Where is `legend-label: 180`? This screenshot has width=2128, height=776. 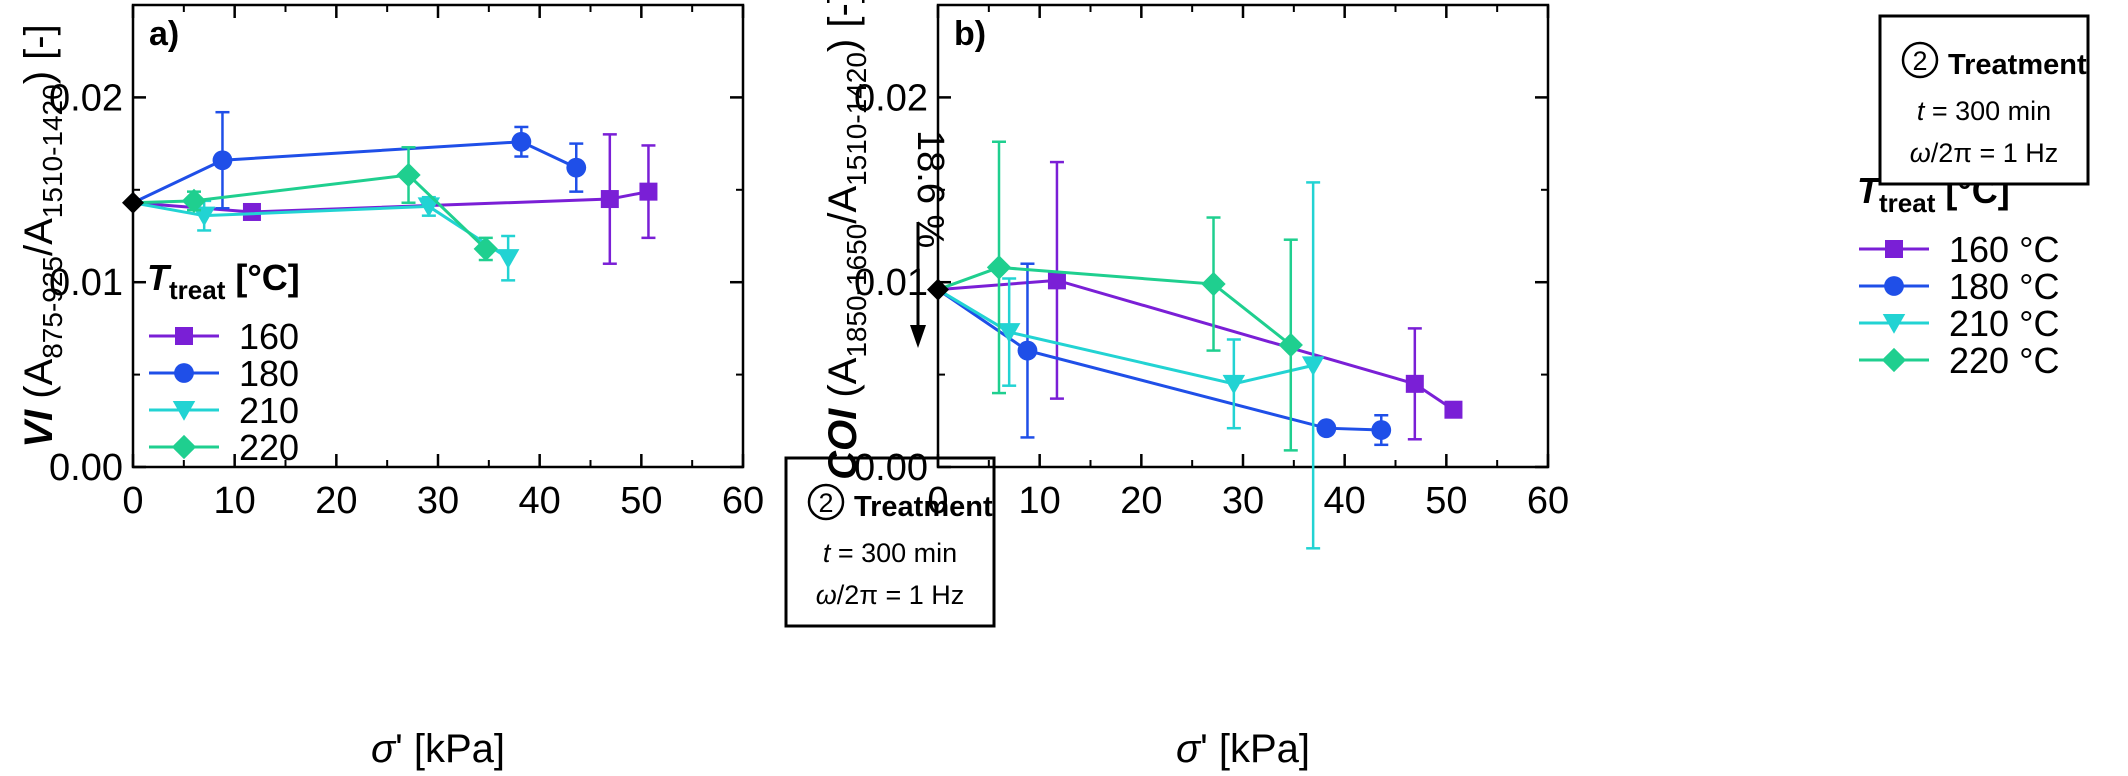
legend-label: 180 is located at coordinates (269, 373).